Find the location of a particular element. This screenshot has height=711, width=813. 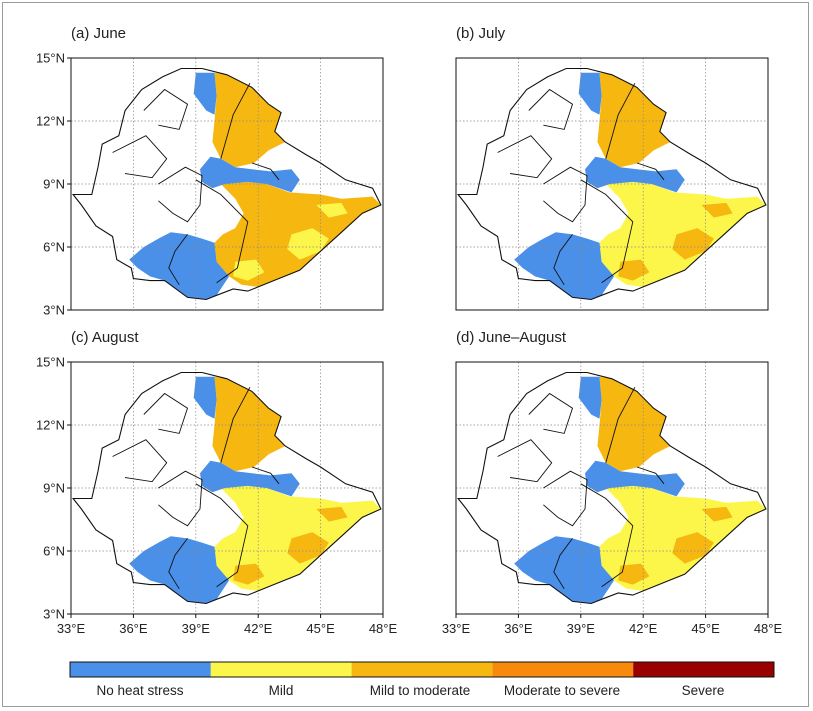

lat-tick-label: 9°N is located at coordinates (54, 184).